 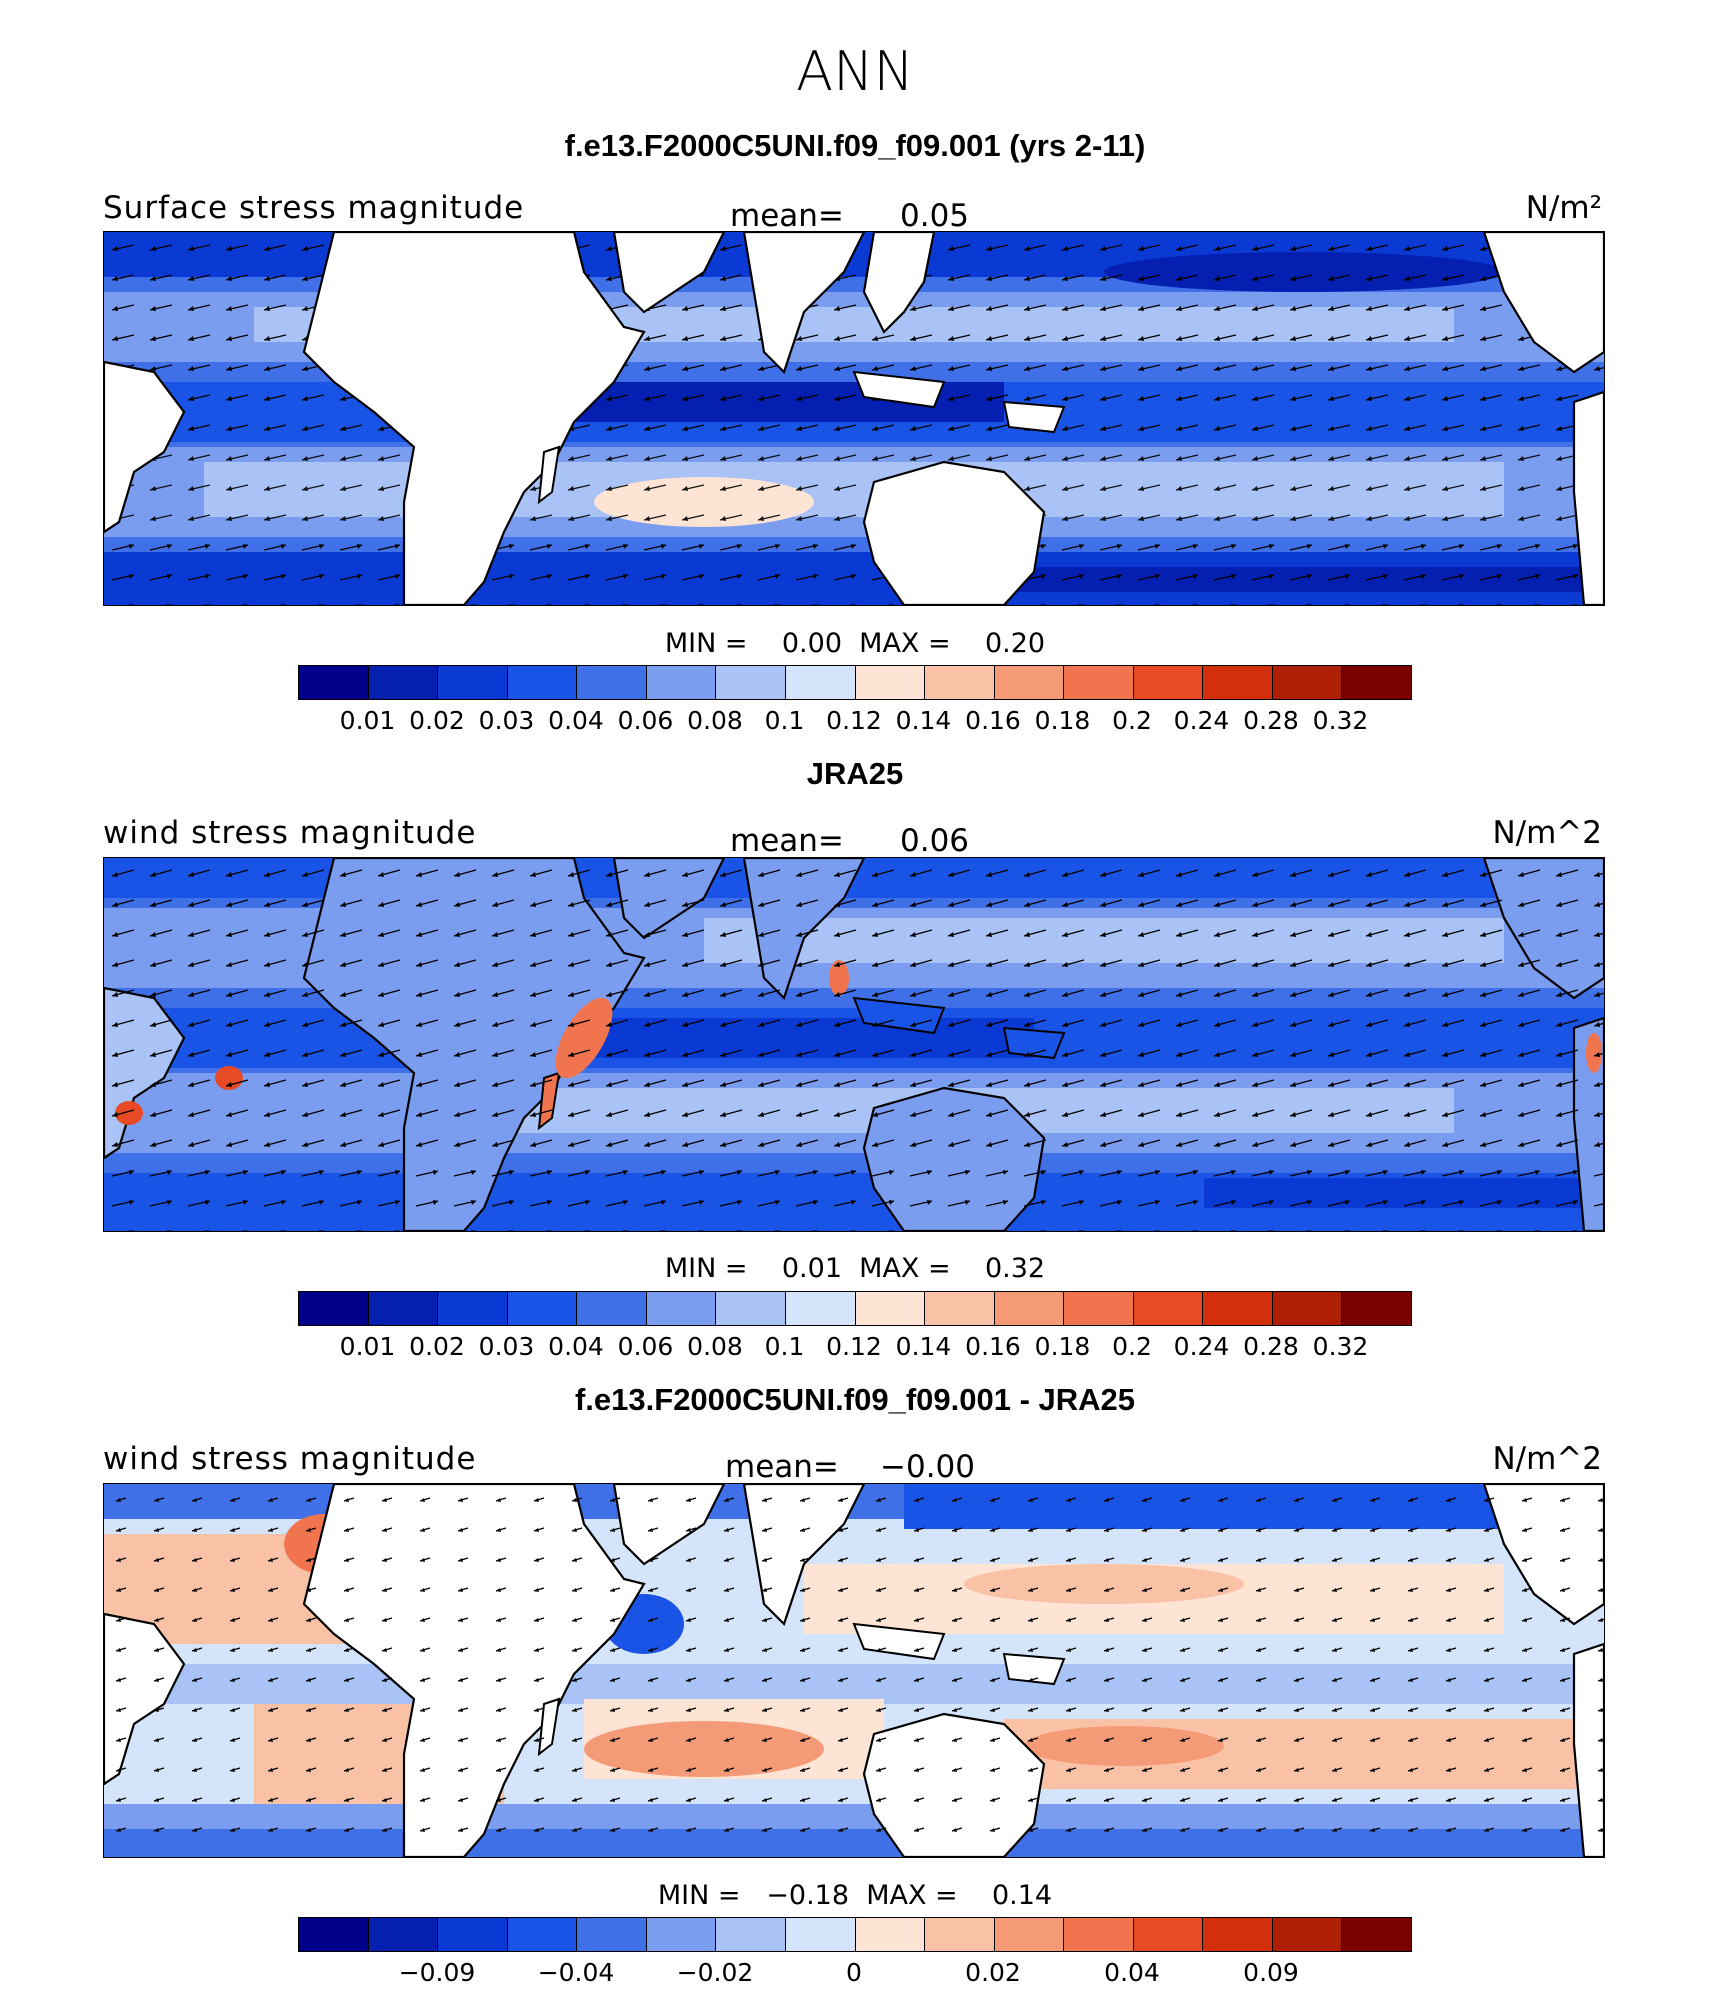 What do you see at coordinates (290, 833) in the screenshot?
I see `panel-2-variable-label: wind stress magnitude` at bounding box center [290, 833].